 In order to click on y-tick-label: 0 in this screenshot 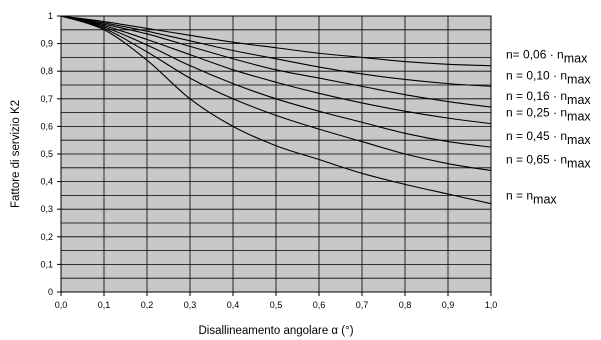, I will do `click(50, 292)`.